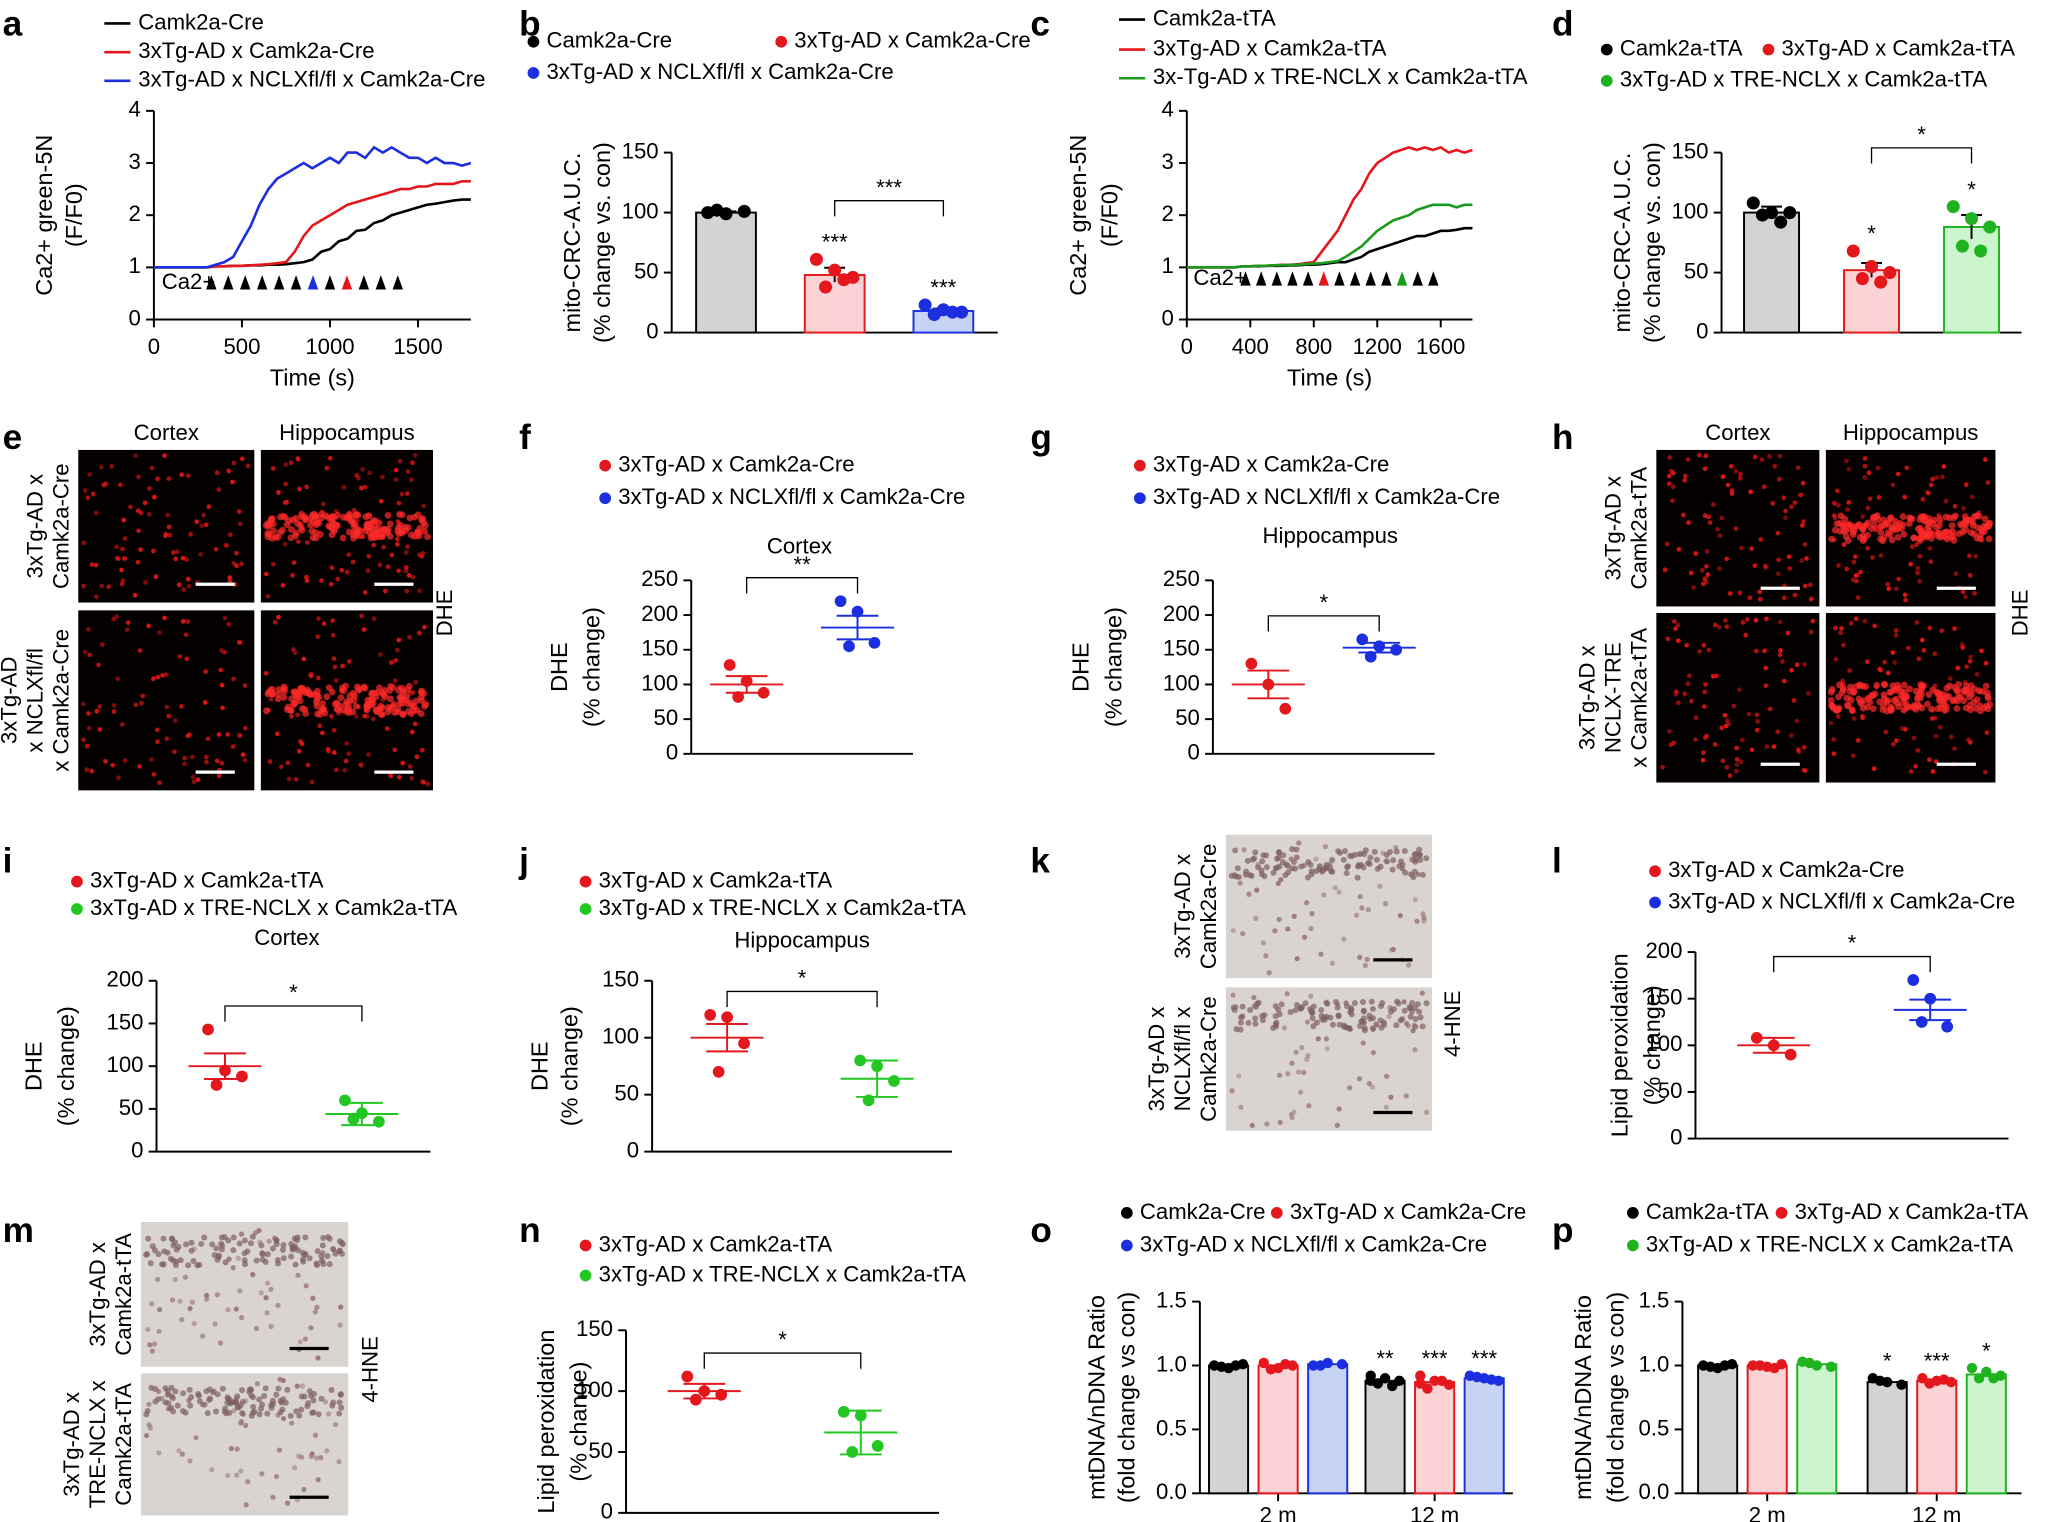 The width and height of the screenshot is (2045, 1522). What do you see at coordinates (1156, 1059) in the screenshot?
I see `row-label: 3xTg-AD x` at bounding box center [1156, 1059].